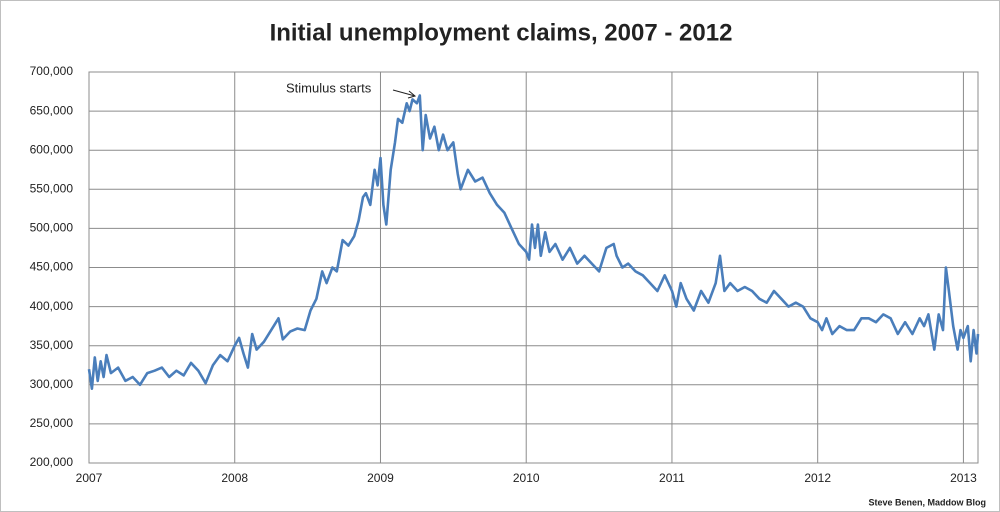 This screenshot has width=1000, height=512. Describe the element at coordinates (52, 71) in the screenshot. I see `y-tick-label: 700,000` at that location.